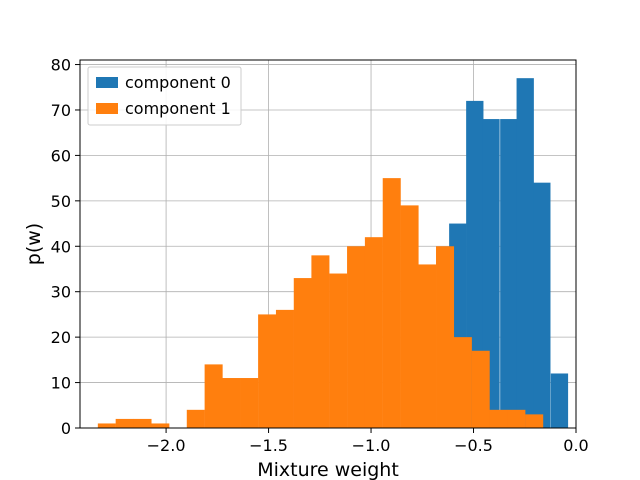 The height and width of the screenshot is (480, 640). Describe the element at coordinates (34, 244) in the screenshot. I see `y-axis-label: p(w)` at that location.